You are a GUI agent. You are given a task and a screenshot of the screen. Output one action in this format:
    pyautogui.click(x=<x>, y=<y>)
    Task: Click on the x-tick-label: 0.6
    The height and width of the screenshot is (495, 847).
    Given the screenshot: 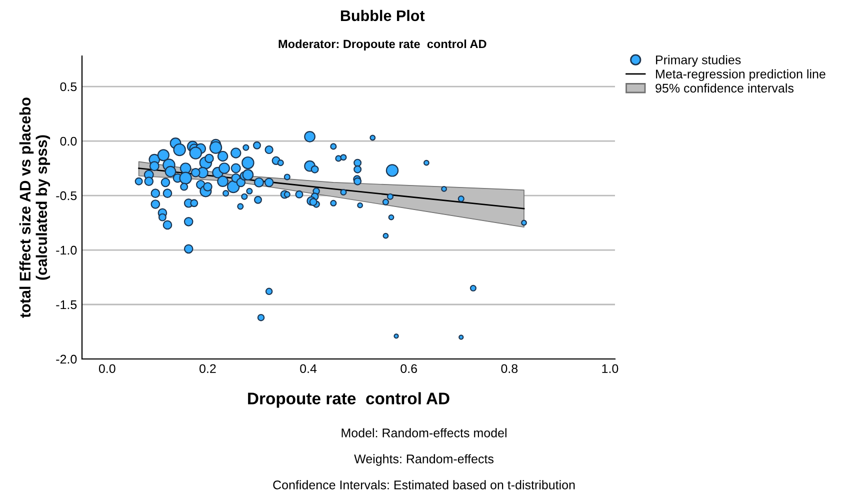 What is the action you would take?
    pyautogui.click(x=408, y=369)
    